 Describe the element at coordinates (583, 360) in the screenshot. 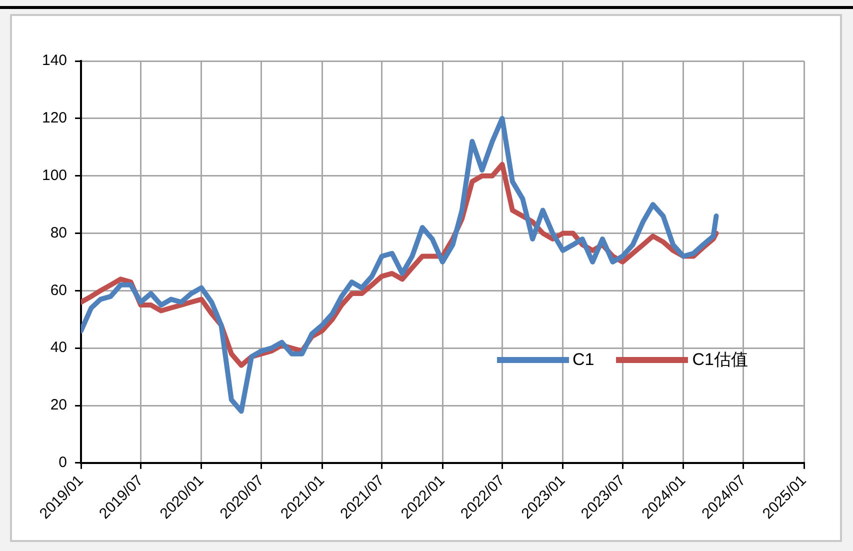

I see `legend-label: C1` at that location.